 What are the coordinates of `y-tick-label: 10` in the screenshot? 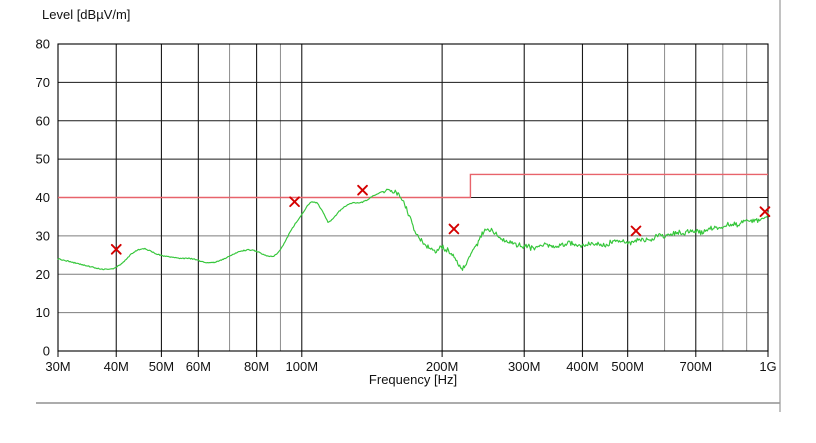 It's located at (43, 312).